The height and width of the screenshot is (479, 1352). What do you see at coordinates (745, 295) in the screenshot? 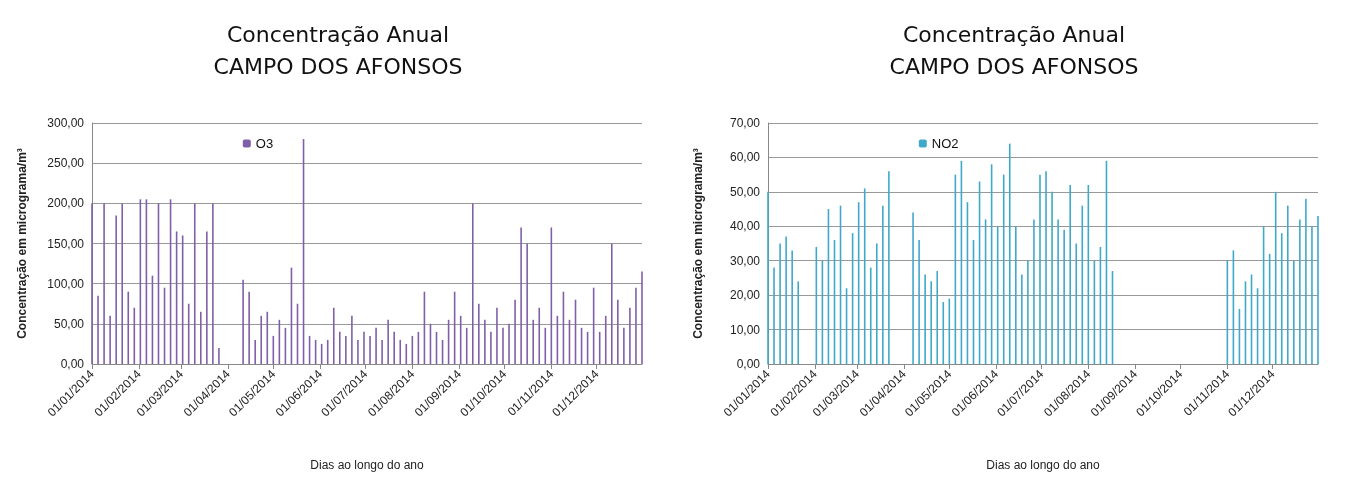
I see `y-tick-label: 20,00` at bounding box center [745, 295].